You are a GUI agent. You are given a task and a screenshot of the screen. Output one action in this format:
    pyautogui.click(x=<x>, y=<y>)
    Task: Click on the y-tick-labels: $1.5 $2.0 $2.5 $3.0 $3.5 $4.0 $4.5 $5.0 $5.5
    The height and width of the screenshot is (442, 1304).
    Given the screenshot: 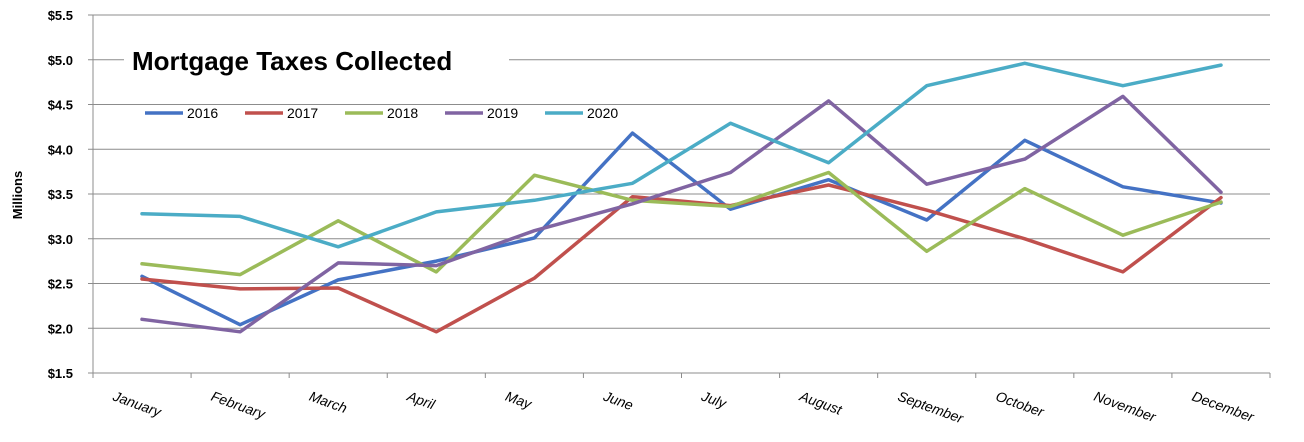 What is the action you would take?
    pyautogui.click(x=60, y=194)
    